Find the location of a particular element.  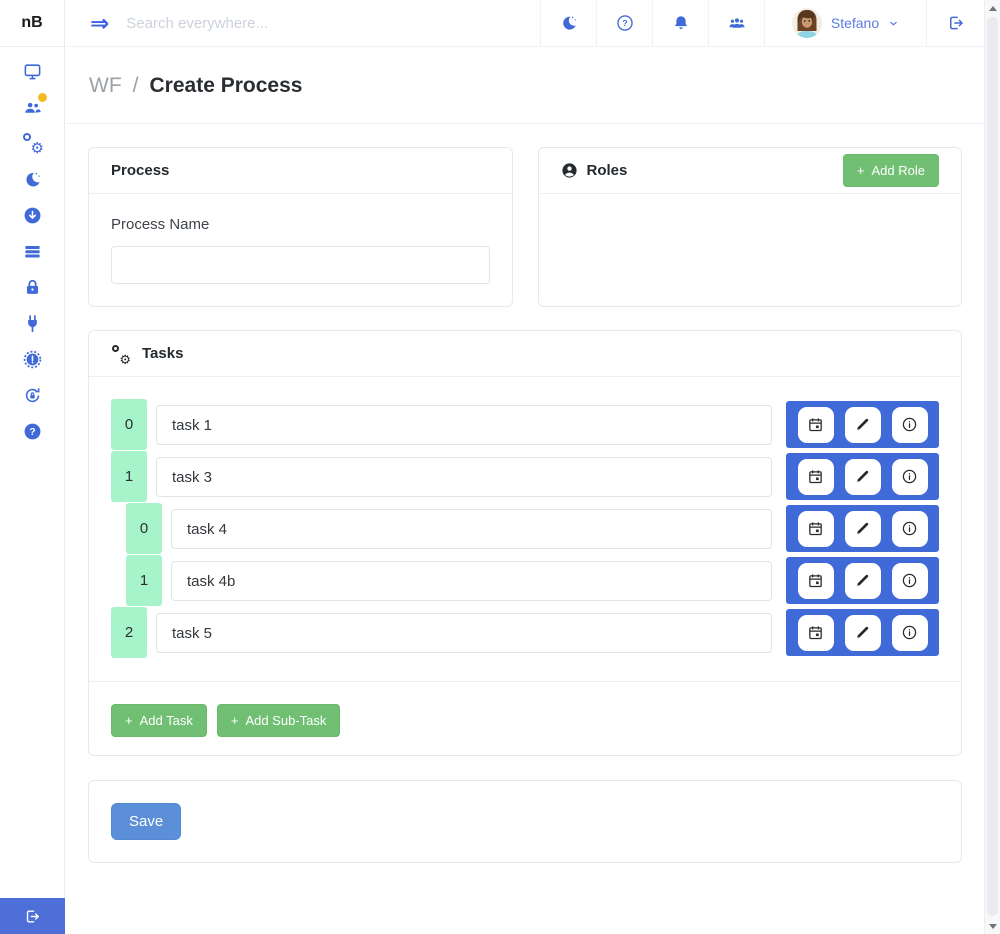

search-input is located at coordinates (333, 23).